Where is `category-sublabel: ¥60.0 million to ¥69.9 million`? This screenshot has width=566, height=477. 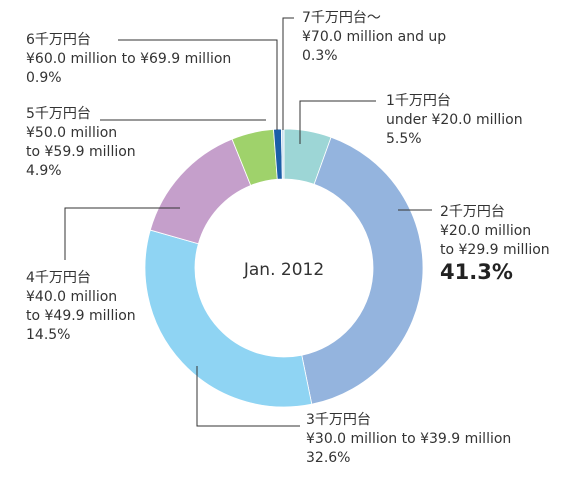 category-sublabel: ¥60.0 million to ¥69.9 million is located at coordinates (128, 59).